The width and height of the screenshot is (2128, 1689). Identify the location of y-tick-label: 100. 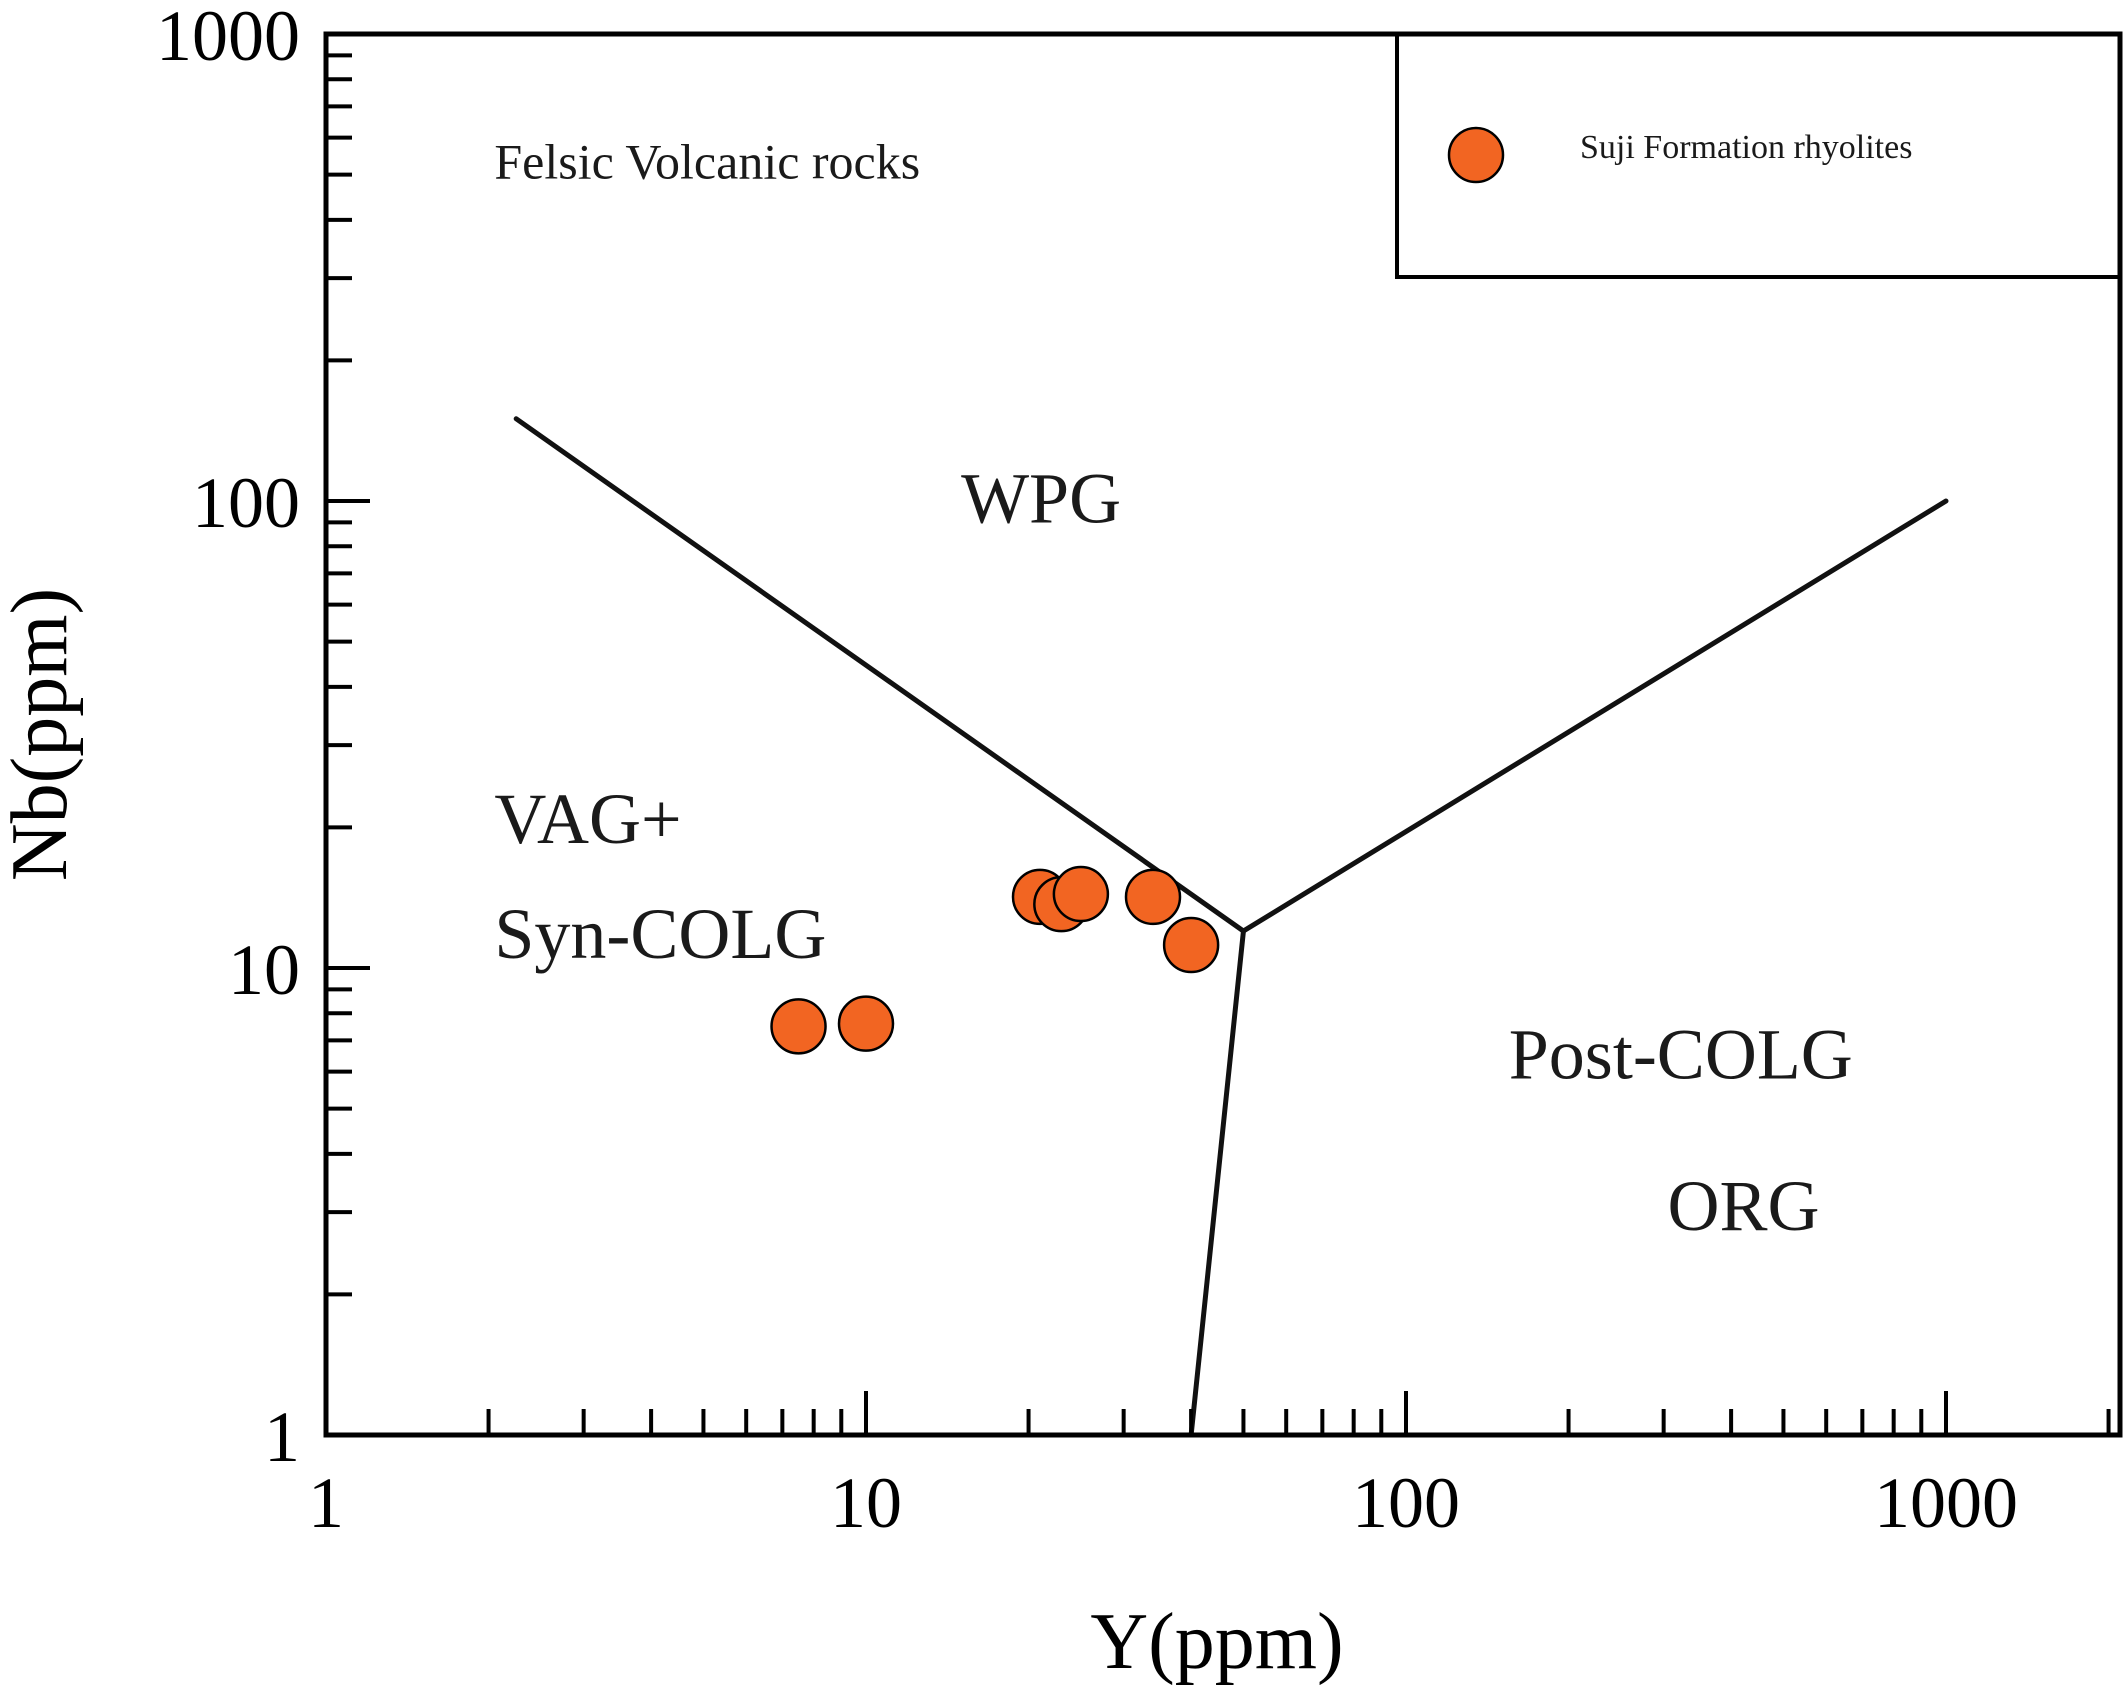
(246, 503).